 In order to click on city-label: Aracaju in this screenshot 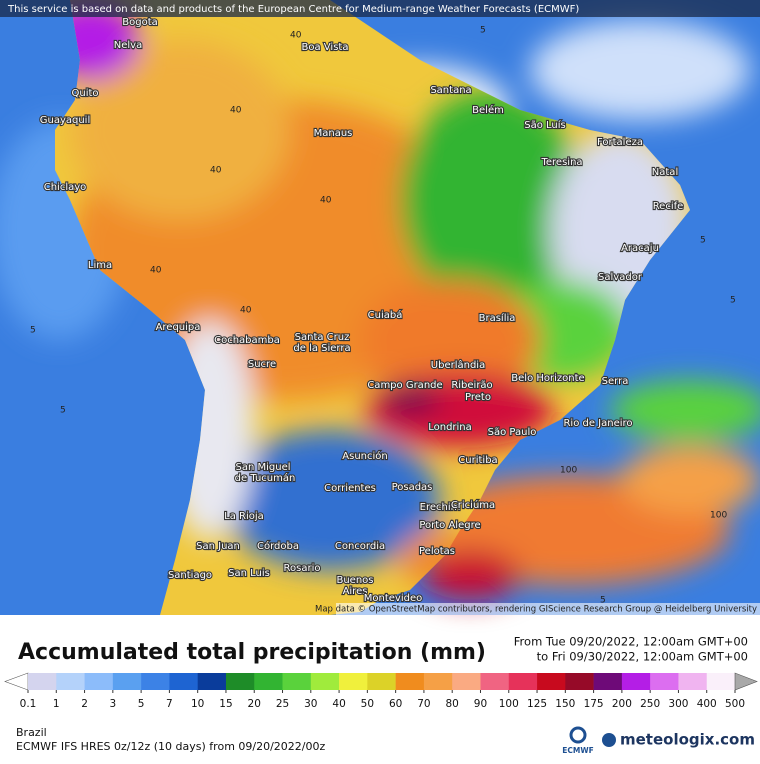, I will do `click(640, 248)`.